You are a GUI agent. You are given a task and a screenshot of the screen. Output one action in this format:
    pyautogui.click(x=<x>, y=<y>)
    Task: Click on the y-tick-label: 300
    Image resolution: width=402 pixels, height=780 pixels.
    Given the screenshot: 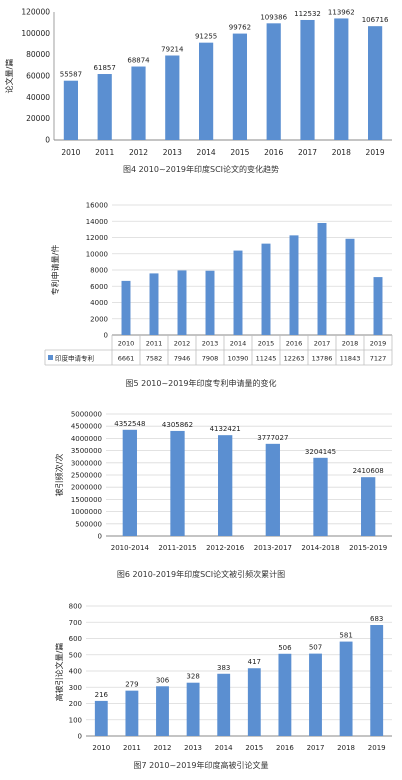 What is the action you would take?
    pyautogui.click(x=75, y=688)
    